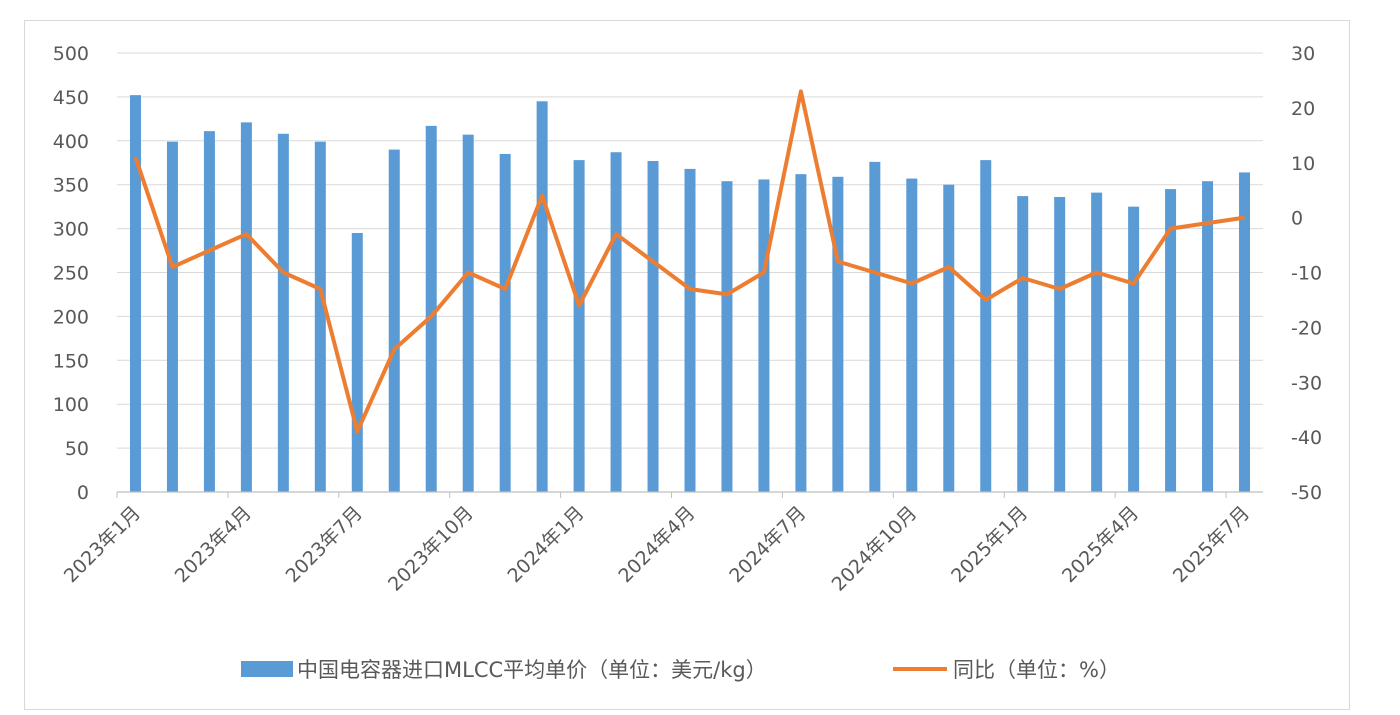 Image resolution: width=1400 pixels, height=715 pixels. I want to click on left-tick-label: 50, so click(77, 449).